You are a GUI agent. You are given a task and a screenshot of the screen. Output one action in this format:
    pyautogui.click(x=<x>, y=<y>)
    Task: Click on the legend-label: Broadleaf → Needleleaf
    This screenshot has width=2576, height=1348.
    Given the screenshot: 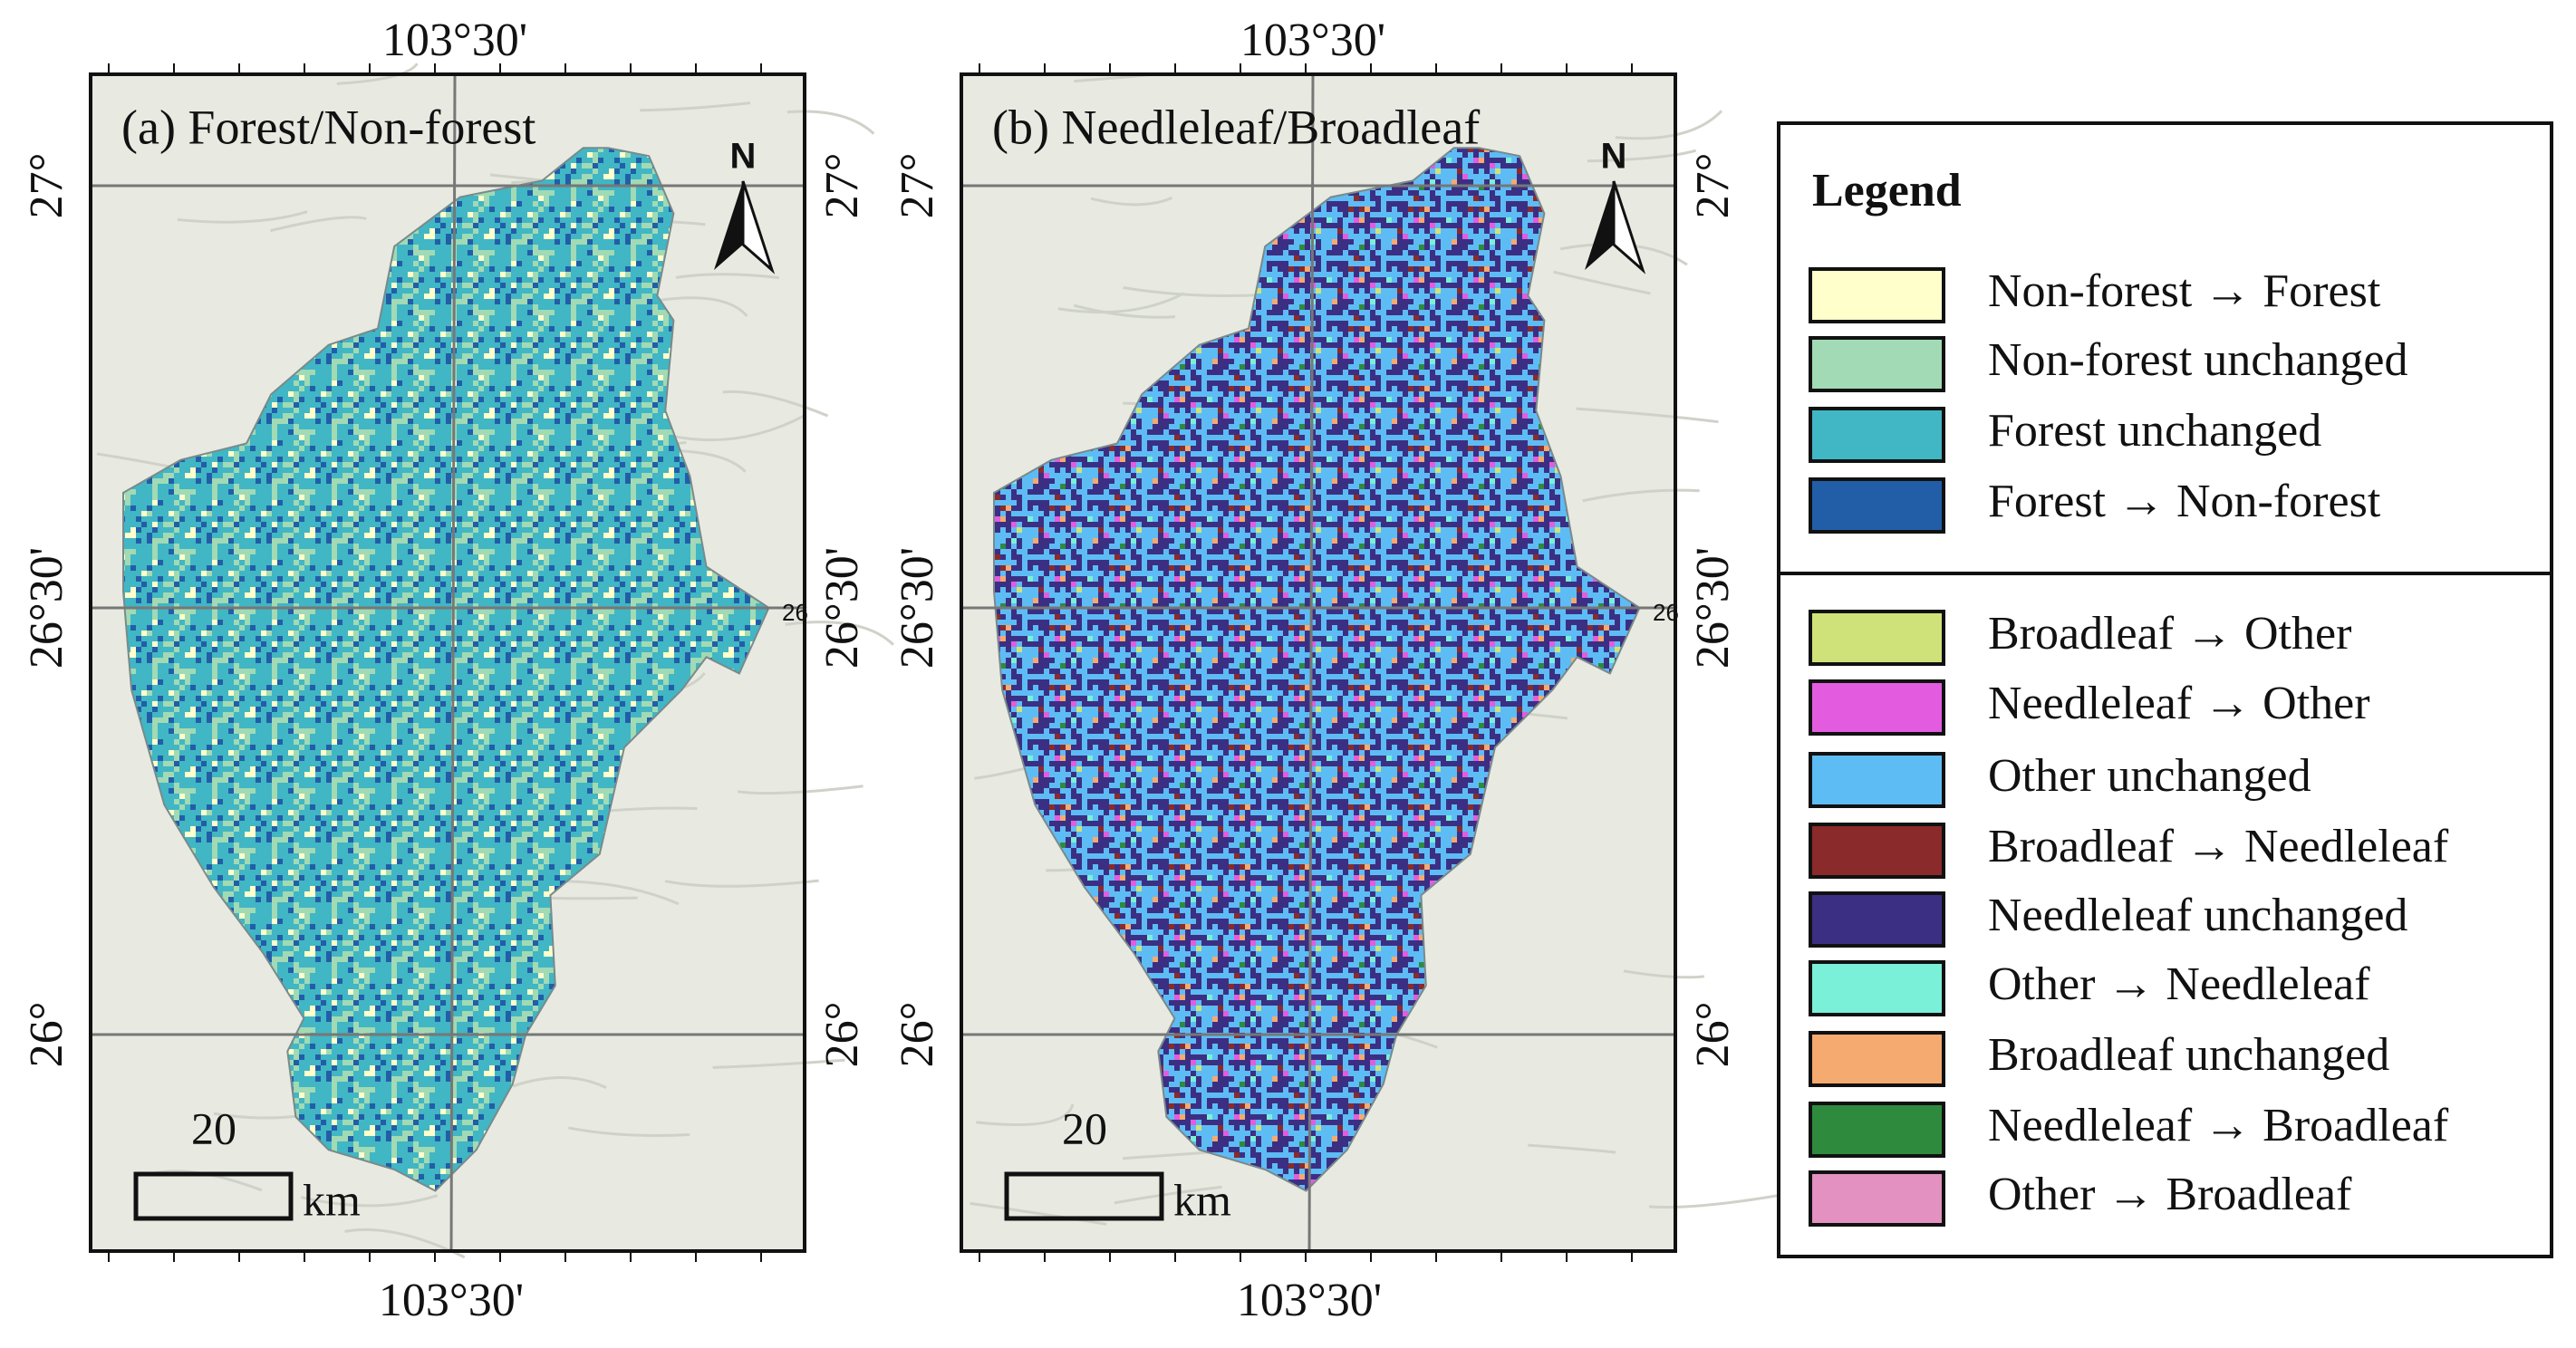 What is the action you would take?
    pyautogui.click(x=2218, y=846)
    